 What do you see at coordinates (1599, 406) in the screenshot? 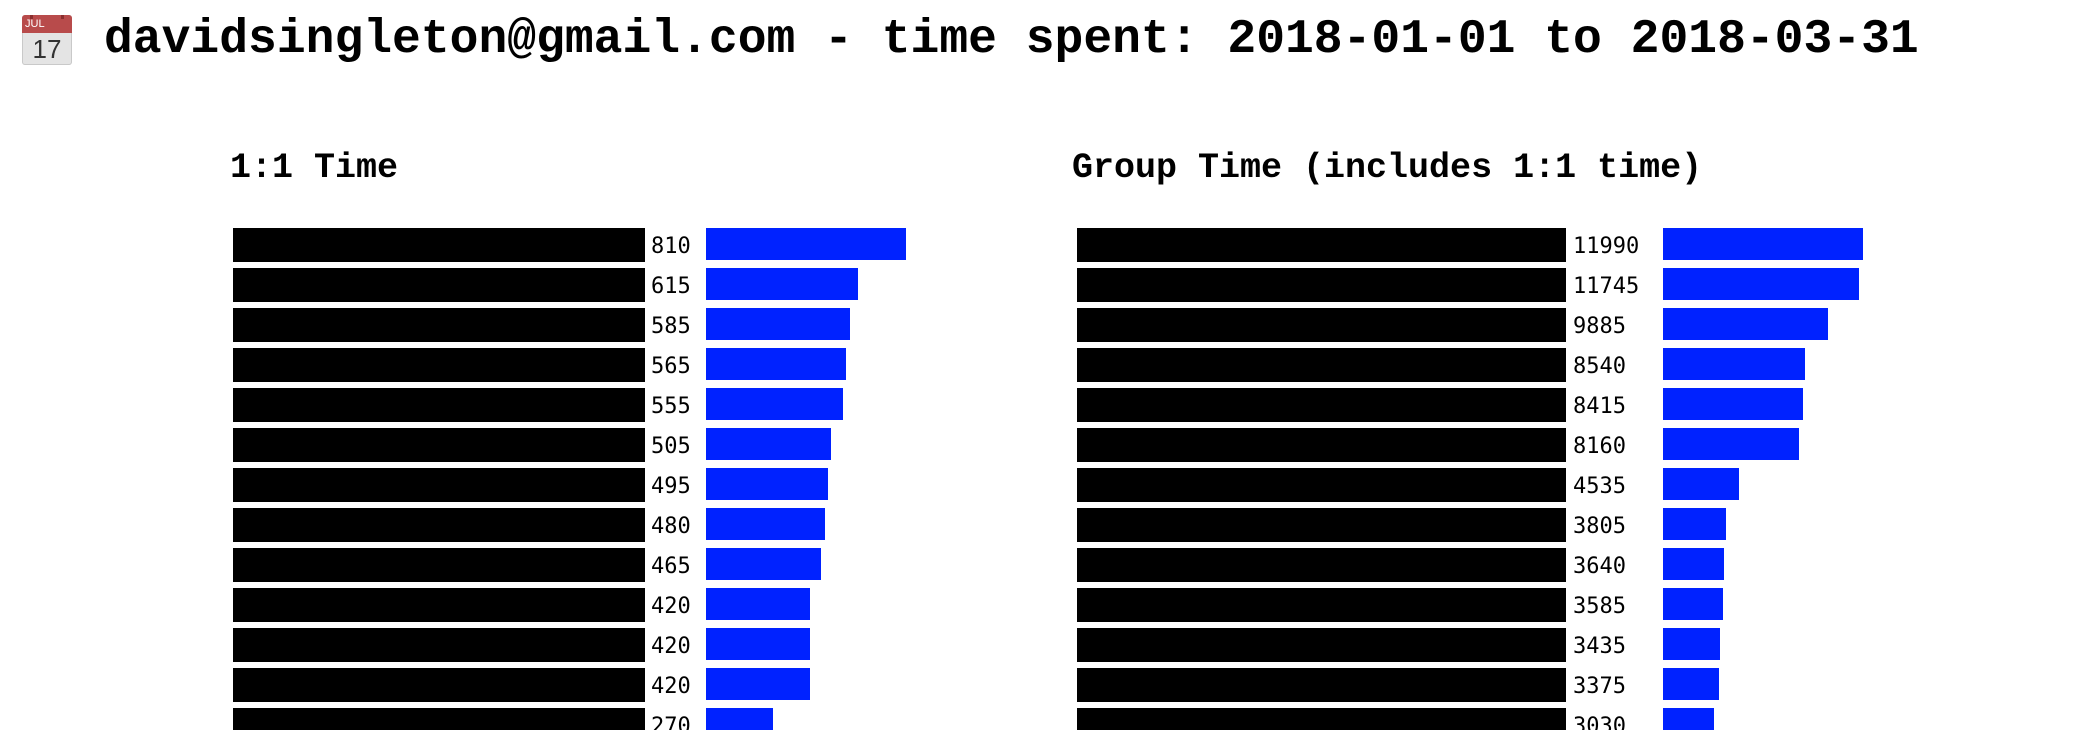
I see `bar-value-label: 8415` at bounding box center [1599, 406].